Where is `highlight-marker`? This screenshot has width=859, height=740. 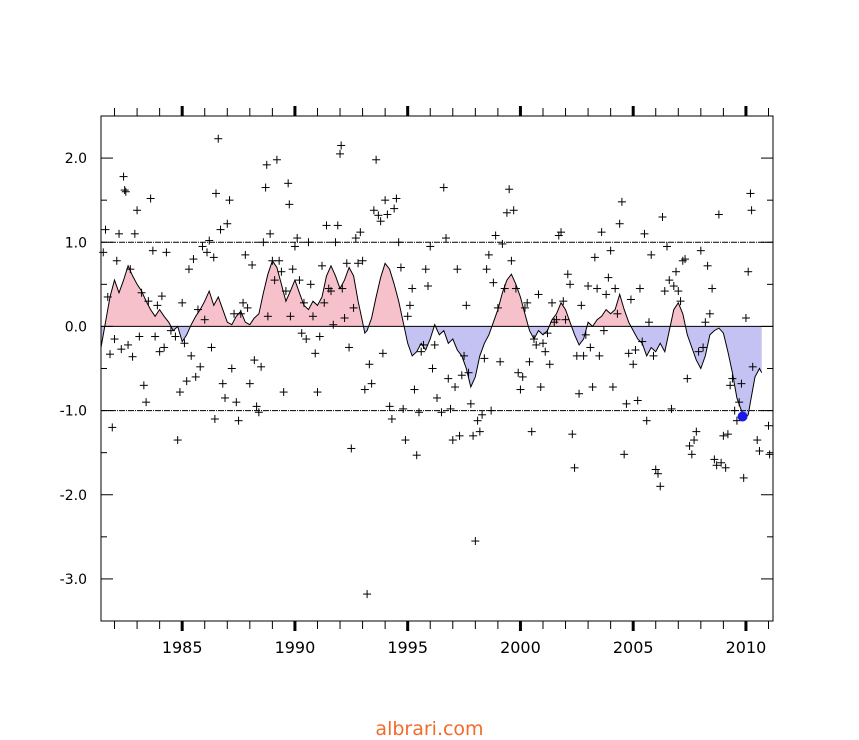
highlight-marker is located at coordinates (742, 416).